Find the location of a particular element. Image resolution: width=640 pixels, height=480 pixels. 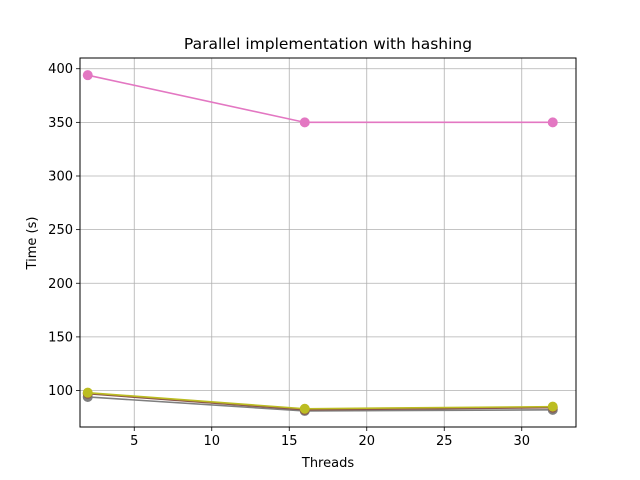

x-tick-label: 30 is located at coordinates (521, 441).